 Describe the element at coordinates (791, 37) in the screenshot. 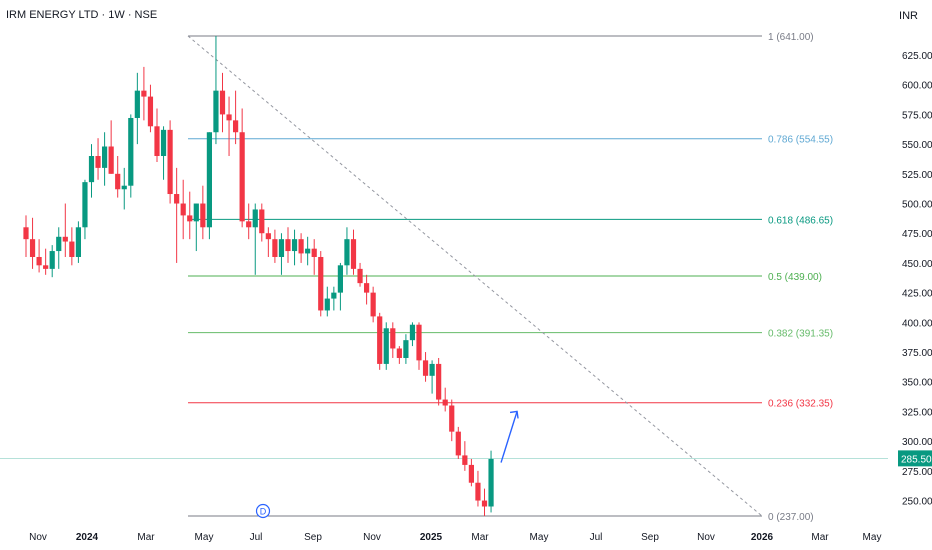

I see `fib-label-0: 1 (641.00)` at that location.